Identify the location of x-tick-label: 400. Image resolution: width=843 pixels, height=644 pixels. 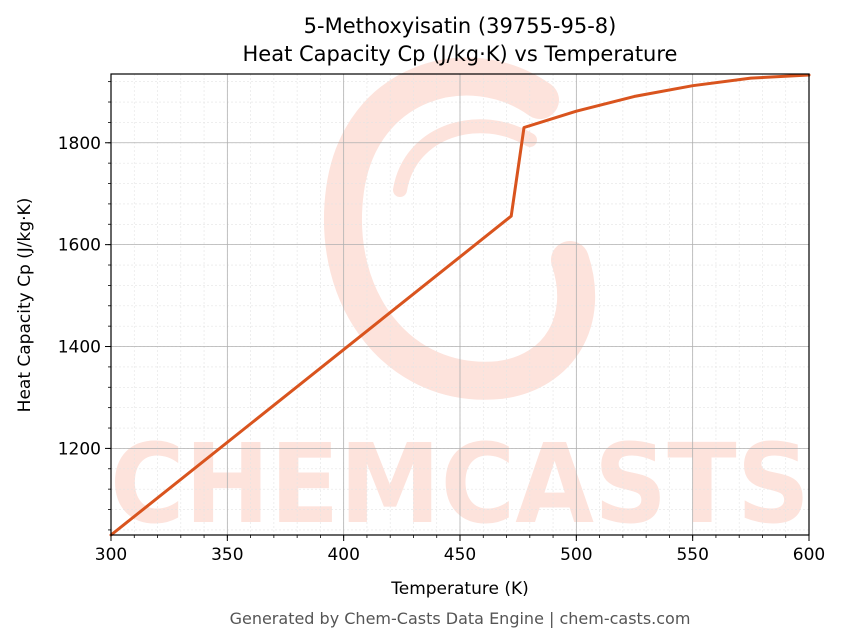
(343, 555).